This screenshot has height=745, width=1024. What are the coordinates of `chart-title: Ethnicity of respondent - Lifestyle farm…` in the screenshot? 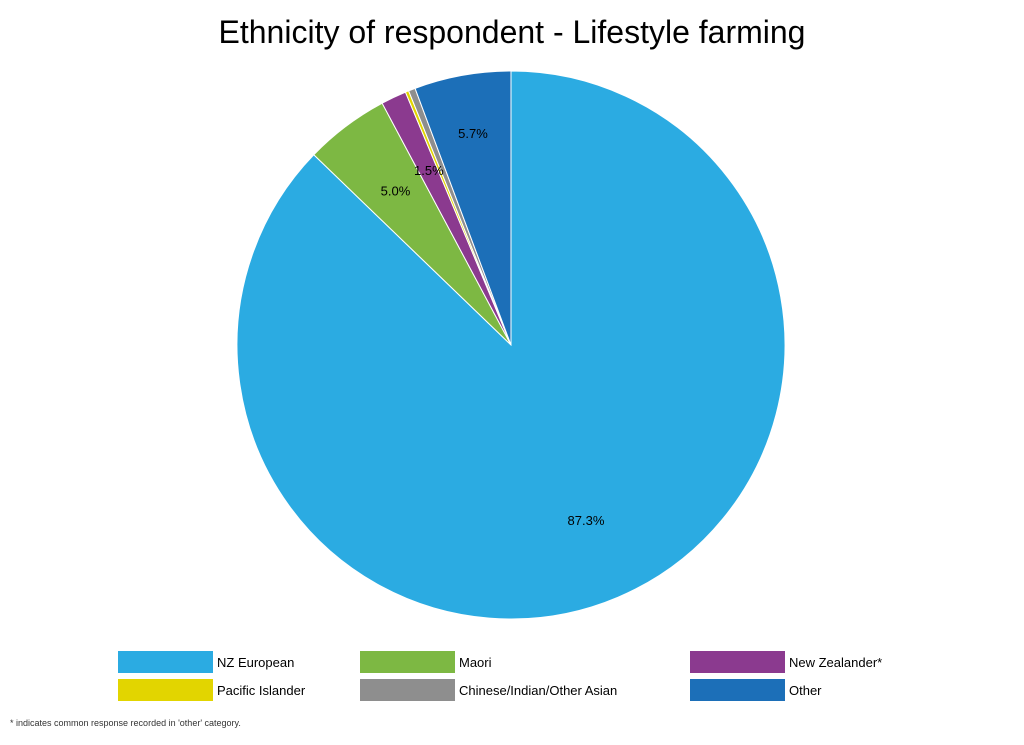 It's located at (512, 32).